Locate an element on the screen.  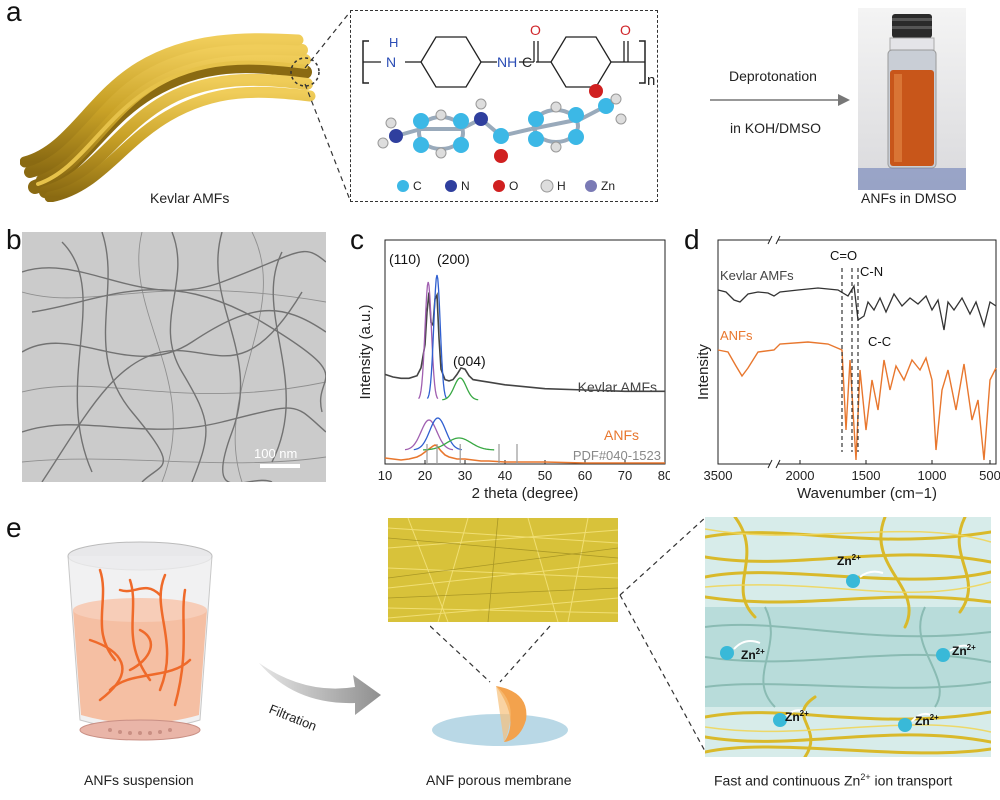
svg-text: Zn is located at coordinates (608, 186).